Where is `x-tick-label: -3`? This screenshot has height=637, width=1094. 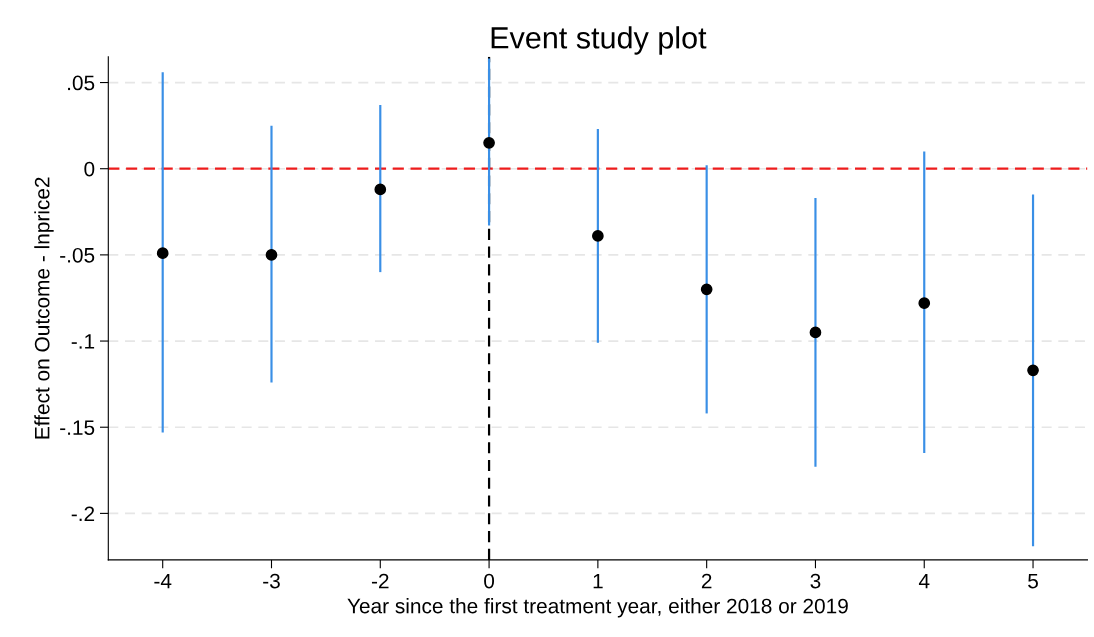
x-tick-label: -3 is located at coordinates (271, 581).